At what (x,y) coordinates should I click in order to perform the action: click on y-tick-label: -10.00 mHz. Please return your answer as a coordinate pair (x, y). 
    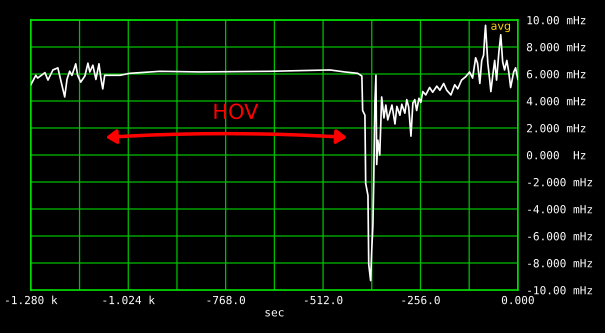
    Looking at the image, I should click on (560, 290).